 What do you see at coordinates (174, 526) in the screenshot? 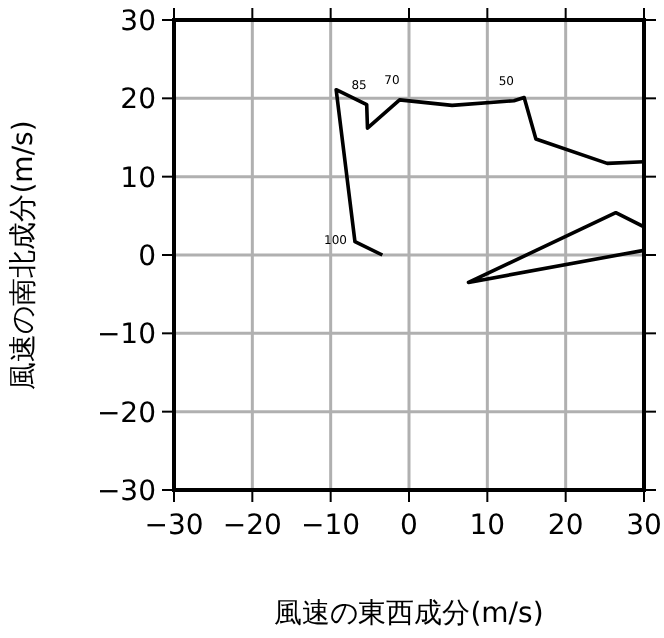
I see `x-tick-label: −30` at bounding box center [174, 526].